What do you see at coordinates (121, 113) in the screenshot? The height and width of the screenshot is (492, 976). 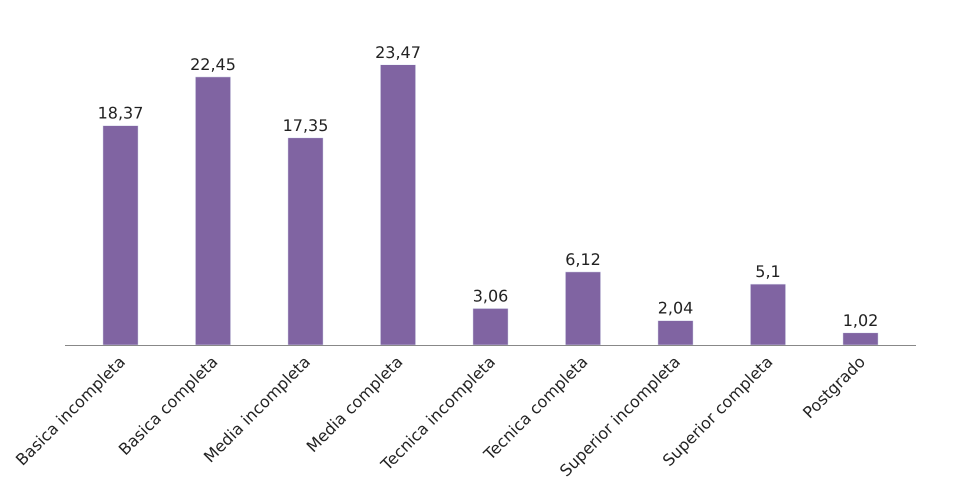 I see `data-label: 18,37` at bounding box center [121, 113].